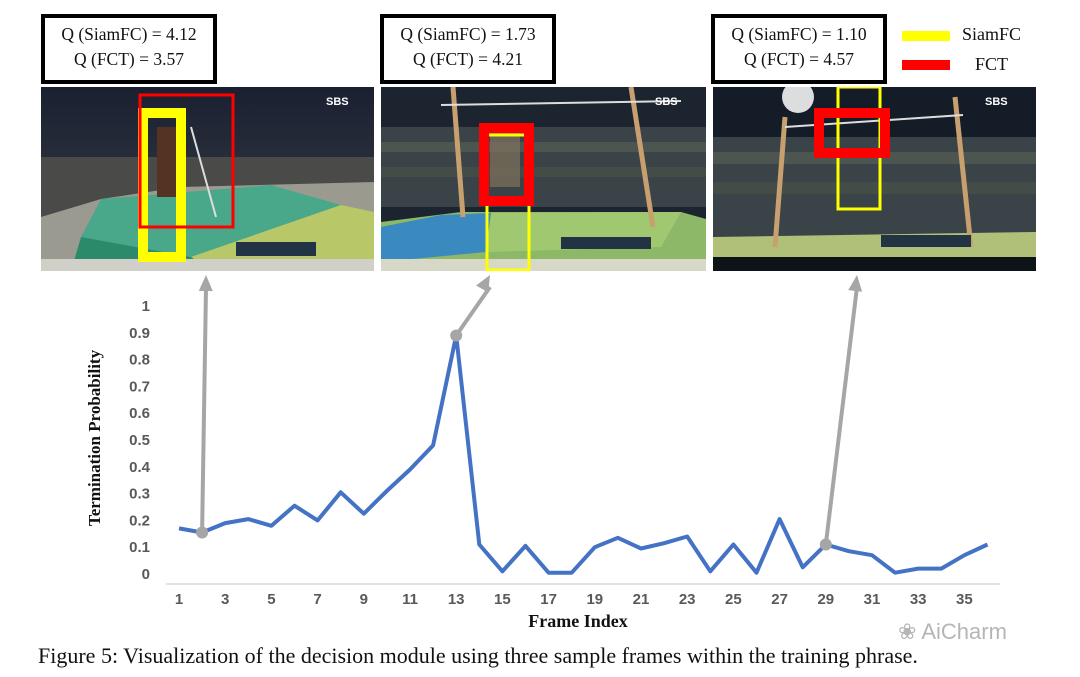 The width and height of the screenshot is (1080, 677). I want to click on legend-label-siamfc: SiamFC, so click(992, 34).